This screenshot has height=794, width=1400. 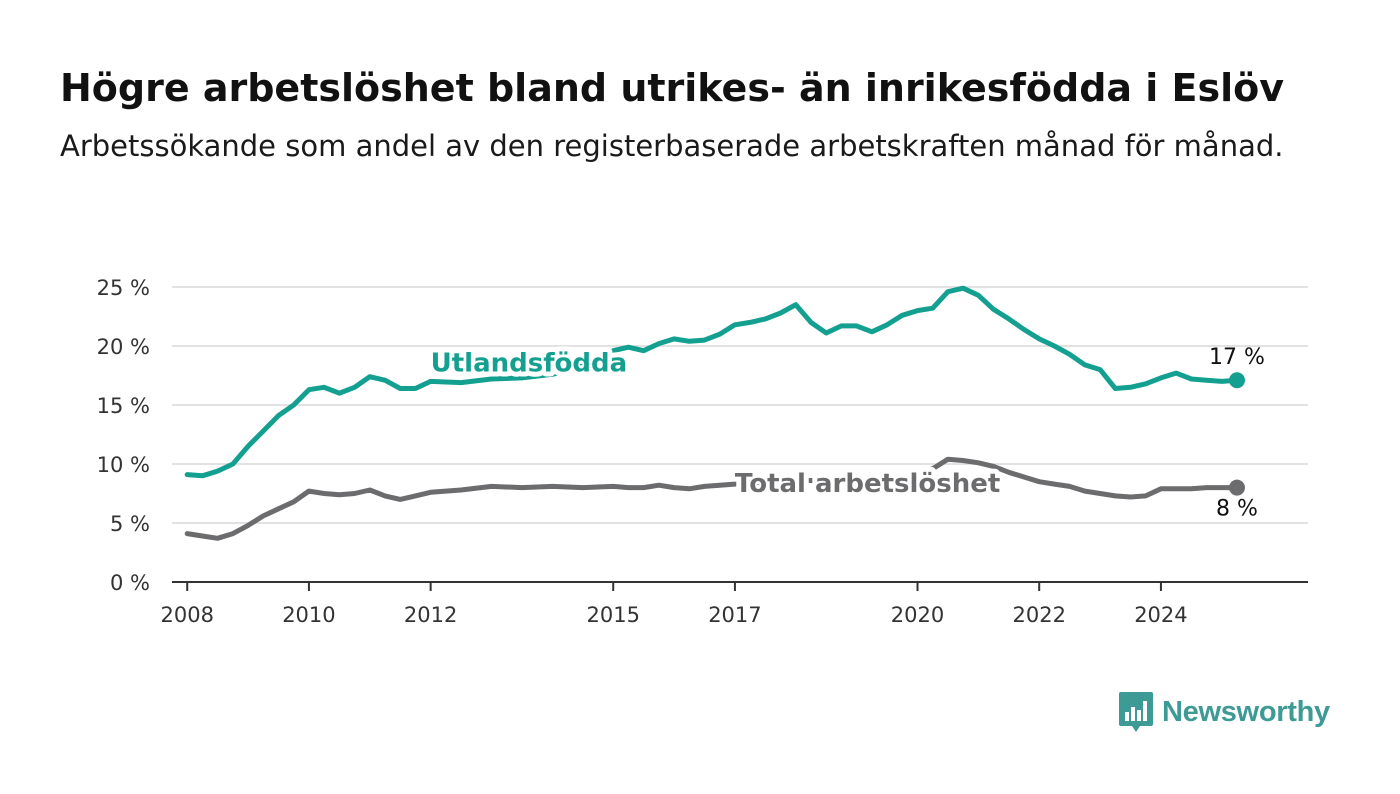 What do you see at coordinates (123, 288) in the screenshot?
I see `y-tick-label: 25 %` at bounding box center [123, 288].